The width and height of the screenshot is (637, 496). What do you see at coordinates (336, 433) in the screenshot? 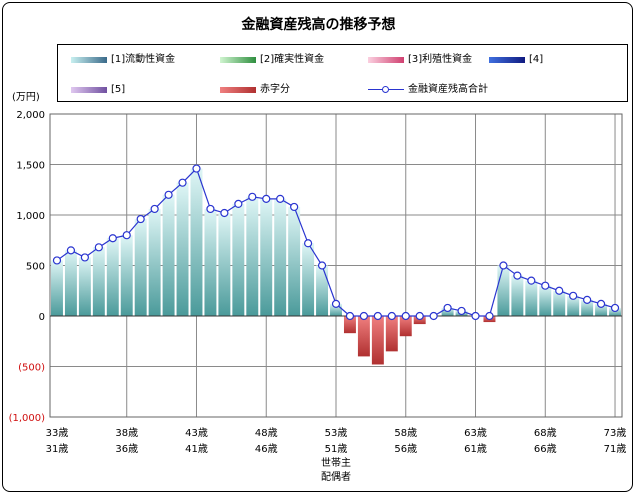
I see `x-tick-label-householder: 53歳` at bounding box center [336, 433].